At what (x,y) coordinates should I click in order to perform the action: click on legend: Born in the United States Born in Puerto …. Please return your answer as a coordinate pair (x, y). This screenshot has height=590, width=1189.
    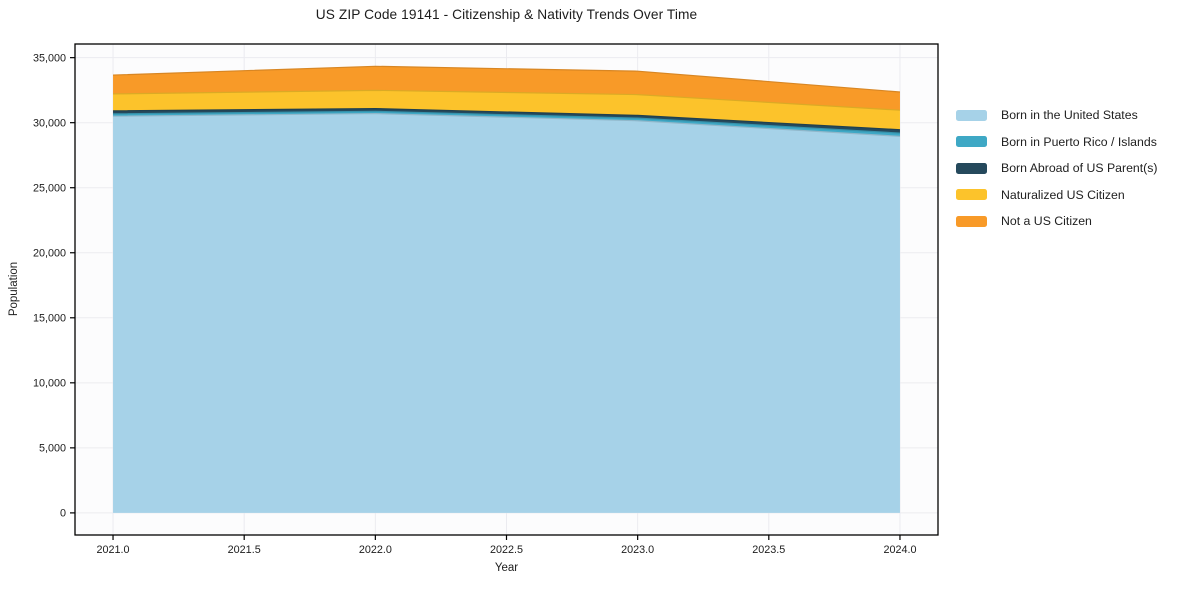
    Looking at the image, I should click on (1057, 168).